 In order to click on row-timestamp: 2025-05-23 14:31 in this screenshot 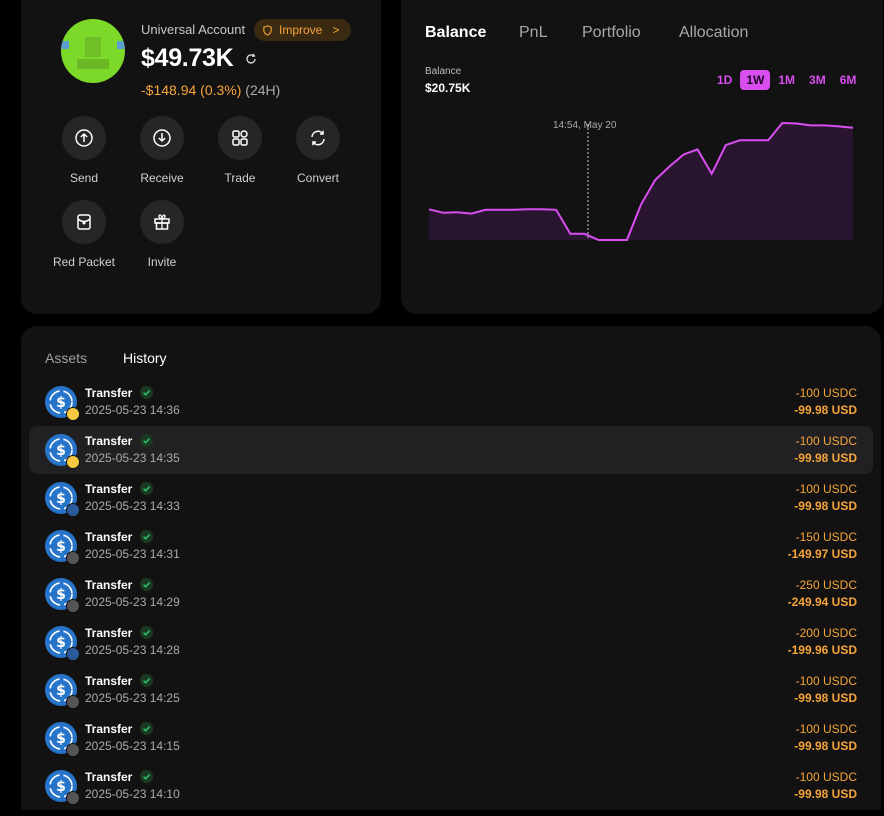, I will do `click(132, 554)`.